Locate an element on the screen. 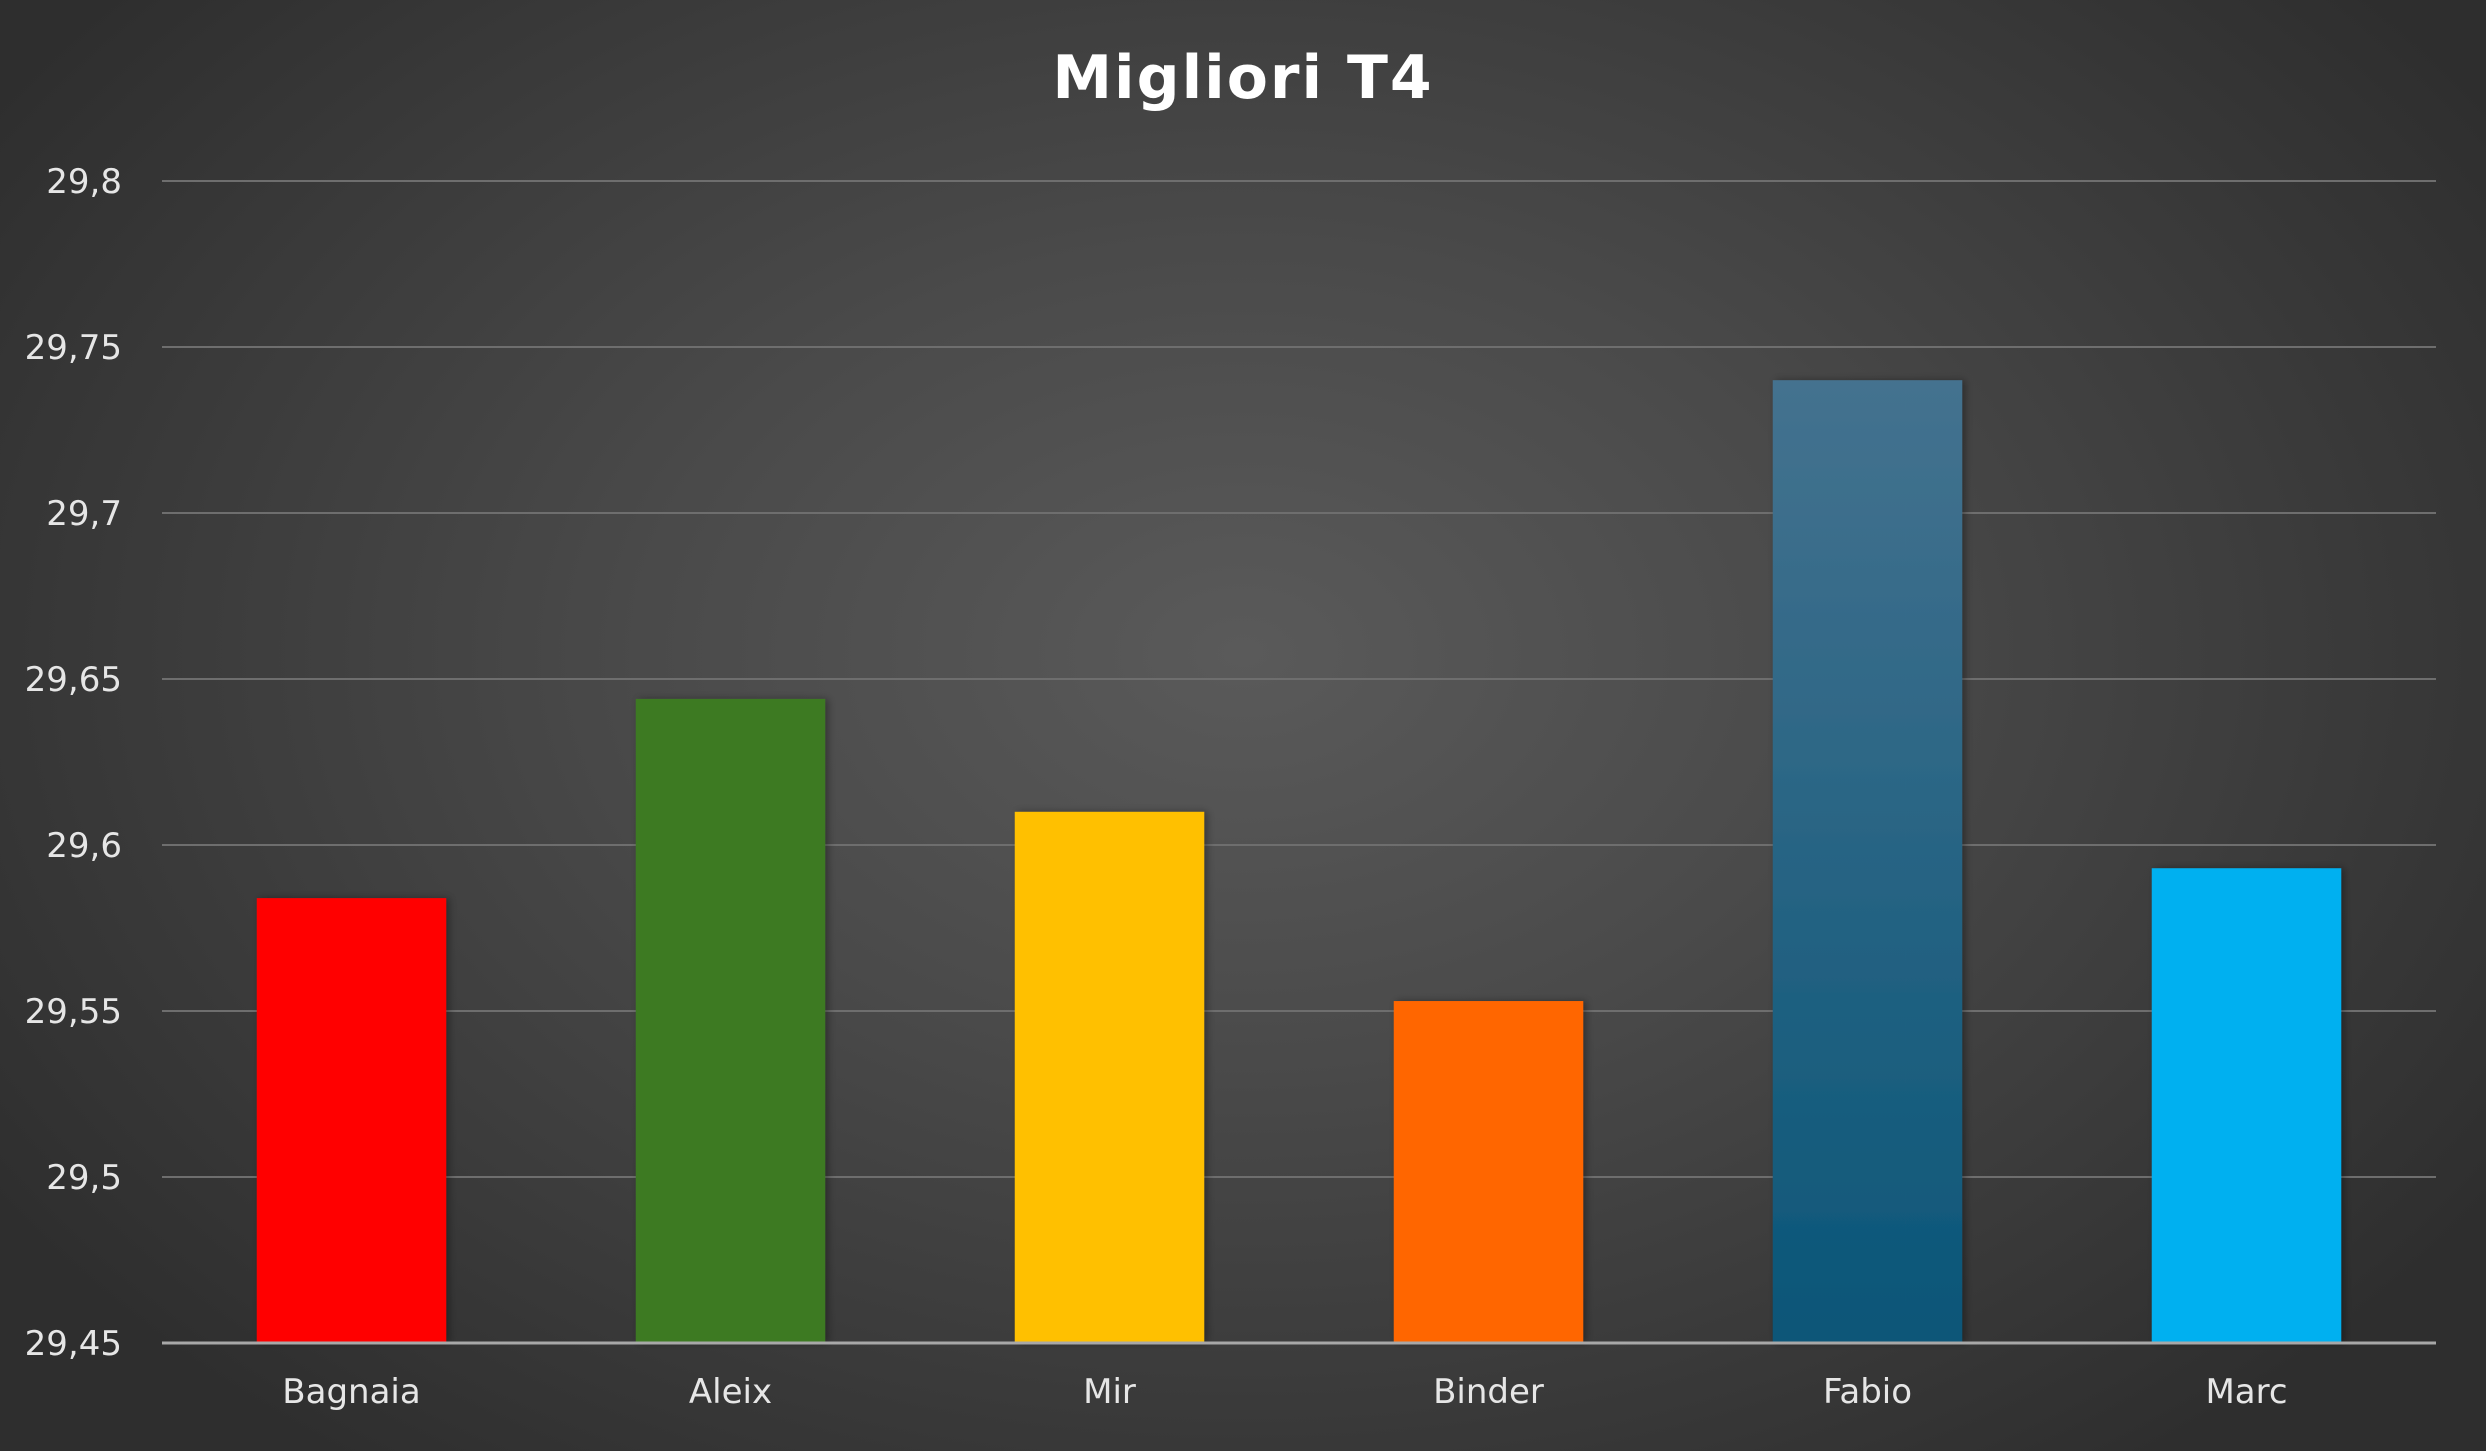  bar-aleix is located at coordinates (730, 1020).